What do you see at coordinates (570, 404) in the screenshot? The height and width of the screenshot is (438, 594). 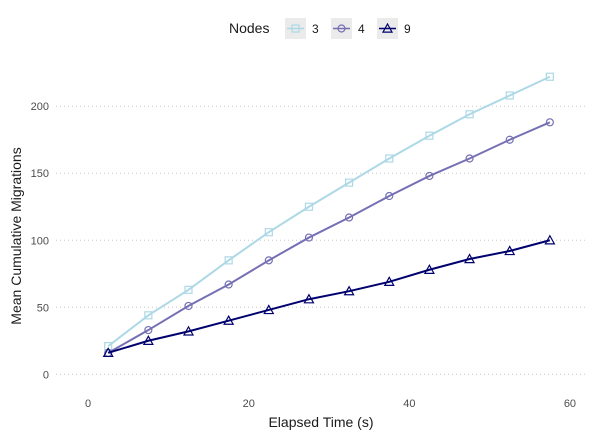 I see `x-tick-label: 60` at bounding box center [570, 404].